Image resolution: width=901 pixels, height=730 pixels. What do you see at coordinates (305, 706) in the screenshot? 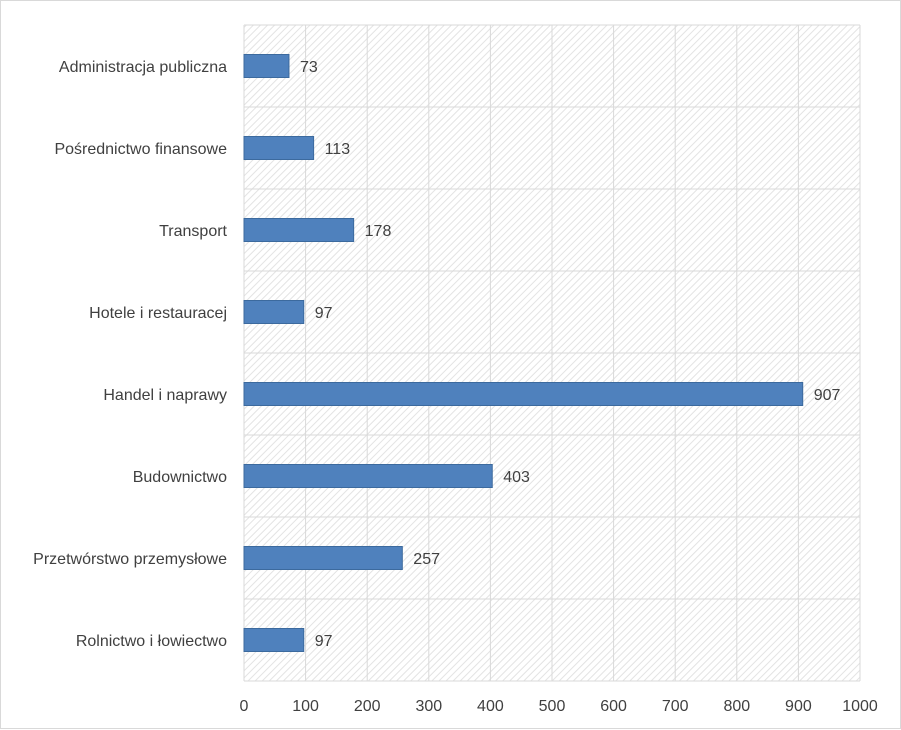
I see `x-tick-label: 100` at bounding box center [305, 706].